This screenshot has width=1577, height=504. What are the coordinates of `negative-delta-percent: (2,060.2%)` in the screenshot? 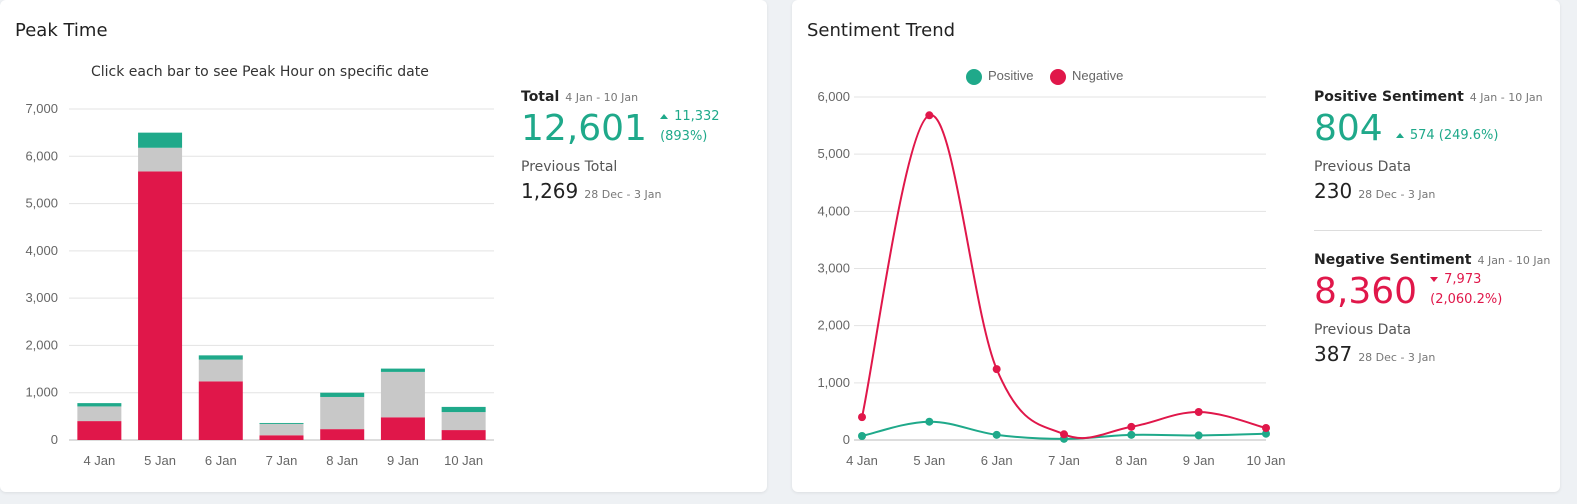 It's located at (1466, 299).